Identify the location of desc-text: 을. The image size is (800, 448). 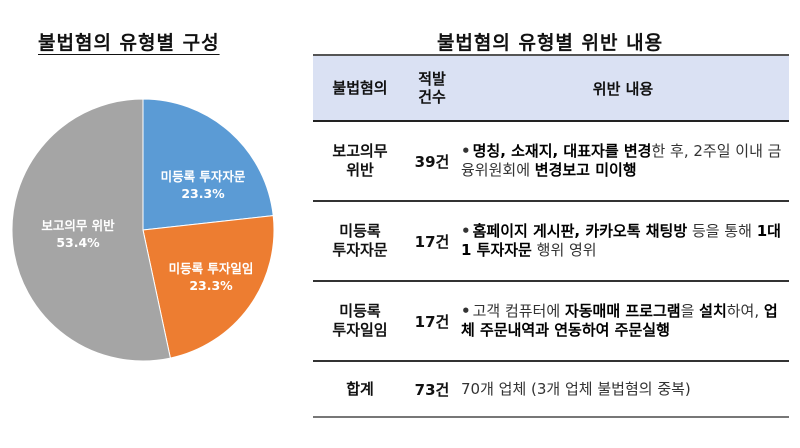
(690, 311).